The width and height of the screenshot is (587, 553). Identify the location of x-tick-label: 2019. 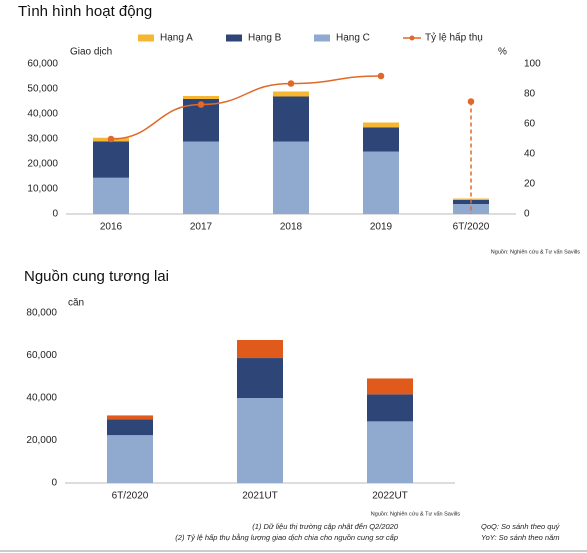
(381, 227).